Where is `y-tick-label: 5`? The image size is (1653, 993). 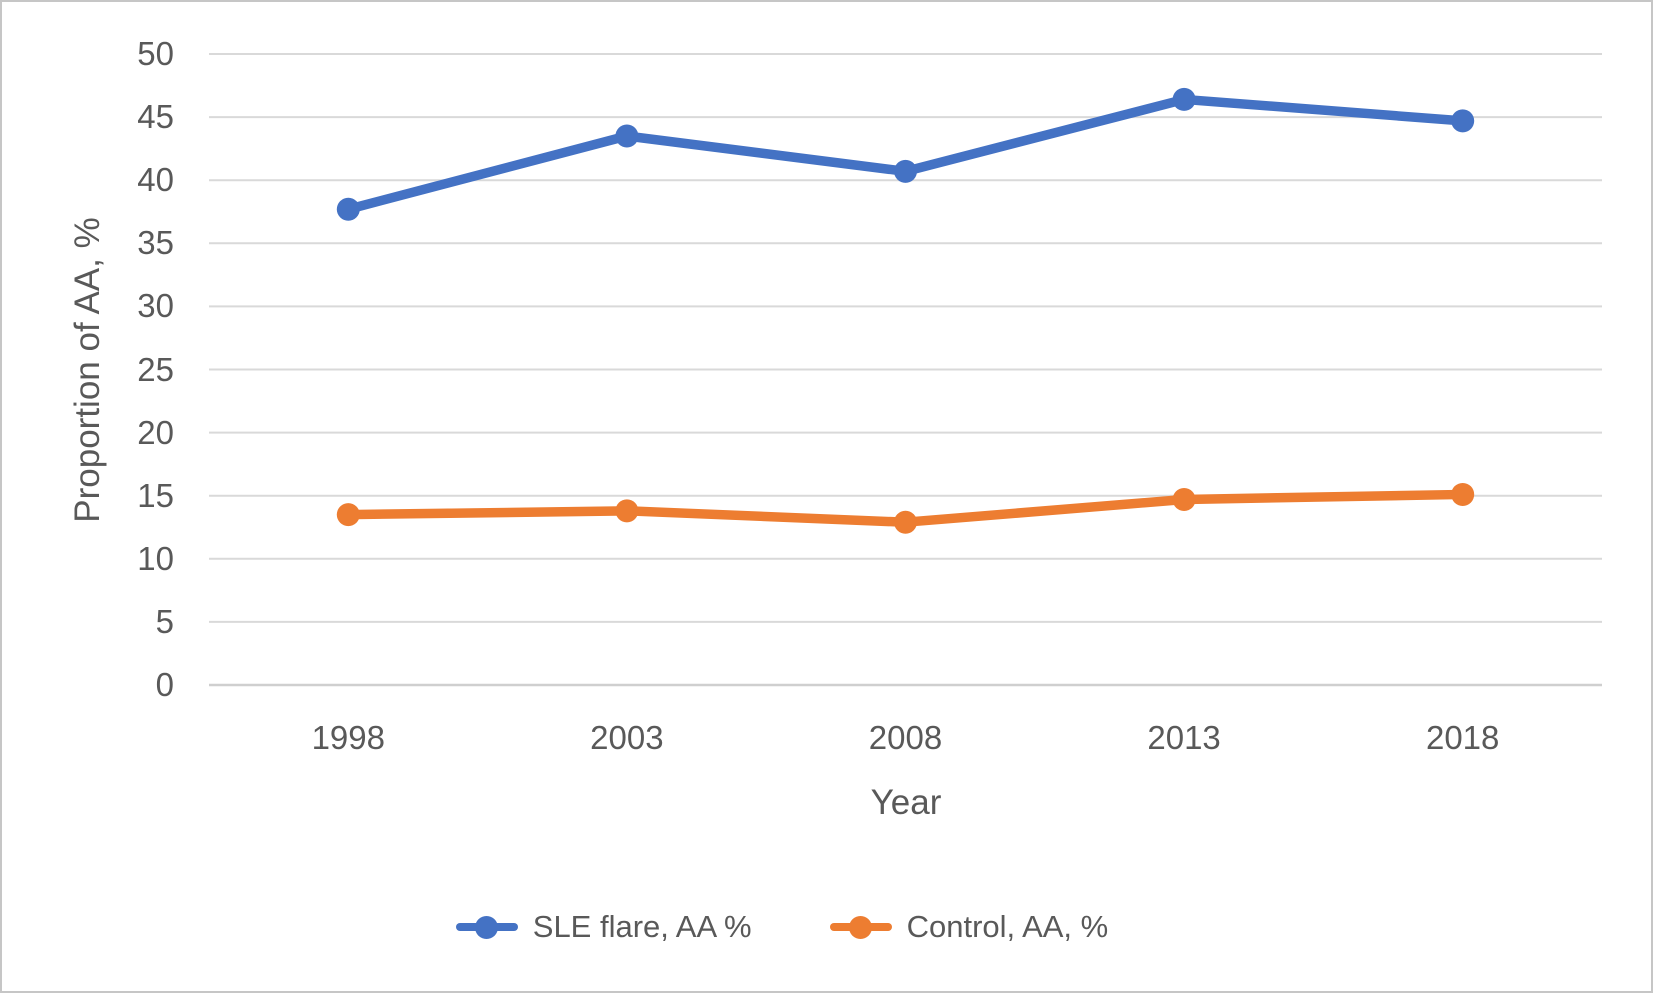 y-tick-label: 5 is located at coordinates (164, 621).